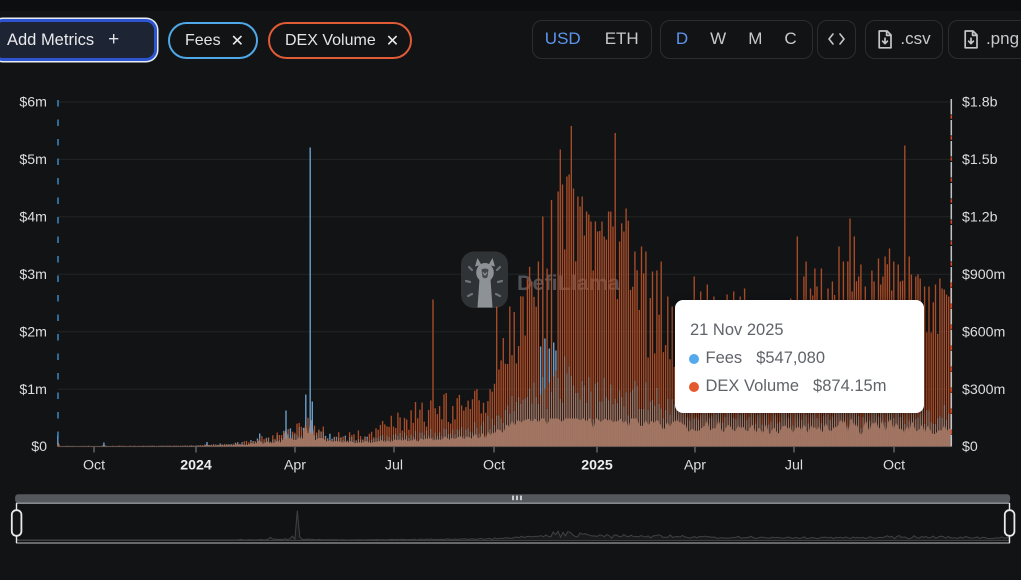  What do you see at coordinates (980, 218) in the screenshot?
I see `svg-text: $1.2b` at bounding box center [980, 218].